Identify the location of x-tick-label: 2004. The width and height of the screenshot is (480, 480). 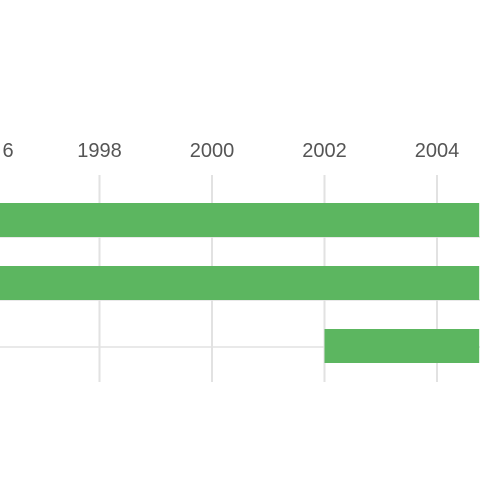
(437, 151).